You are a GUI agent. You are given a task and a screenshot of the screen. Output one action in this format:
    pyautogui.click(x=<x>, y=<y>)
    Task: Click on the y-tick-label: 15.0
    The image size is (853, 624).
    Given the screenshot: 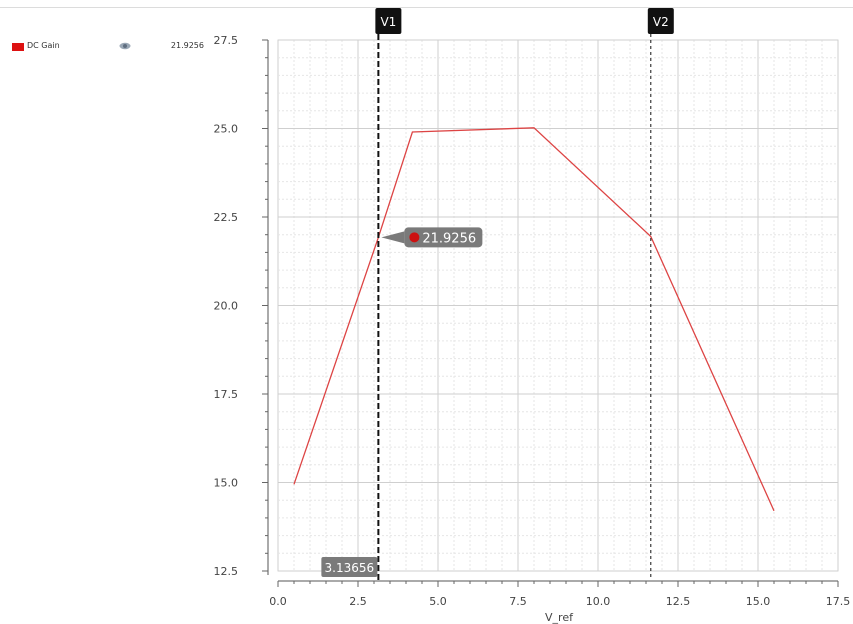 What is the action you would take?
    pyautogui.click(x=226, y=483)
    